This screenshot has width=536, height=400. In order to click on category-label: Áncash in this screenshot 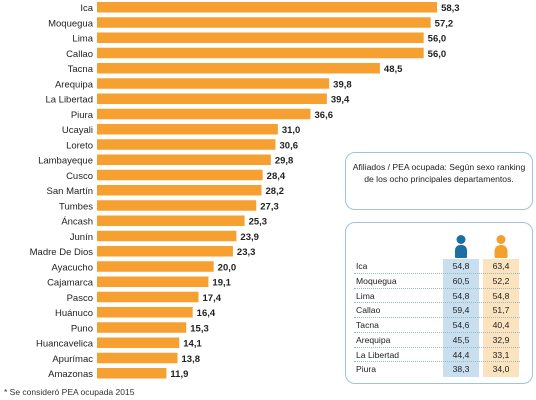, I will do `click(77, 222)`.